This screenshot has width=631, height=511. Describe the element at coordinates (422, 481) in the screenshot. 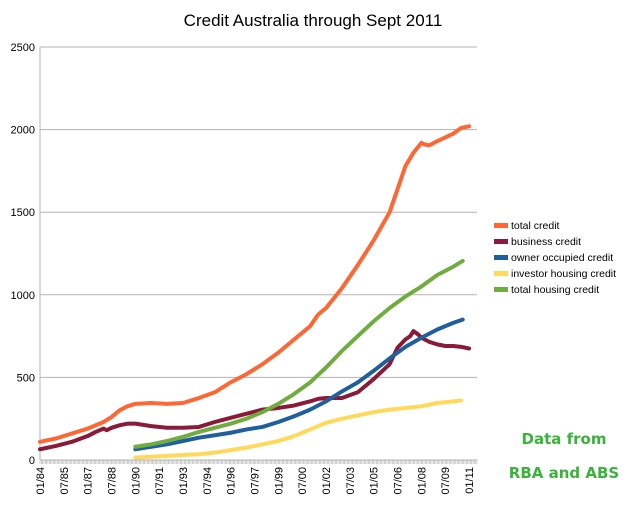

I see `x-tick-label: 01/08` at that location.